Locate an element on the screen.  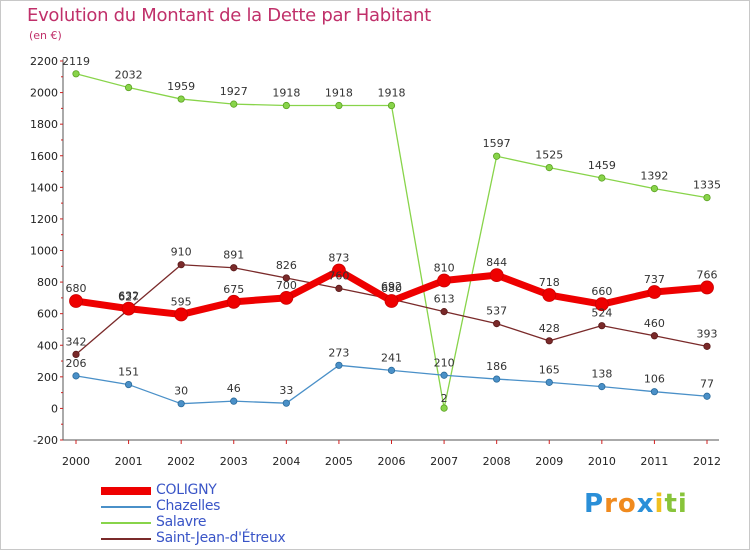
data-label: 675 is located at coordinates (233, 289).